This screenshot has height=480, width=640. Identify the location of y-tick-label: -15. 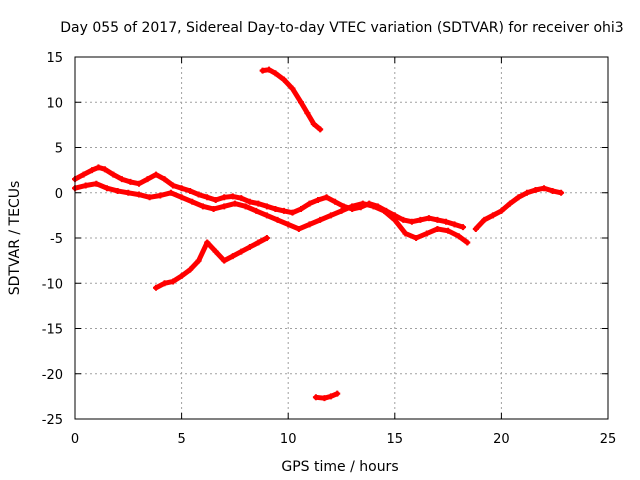
(52, 330).